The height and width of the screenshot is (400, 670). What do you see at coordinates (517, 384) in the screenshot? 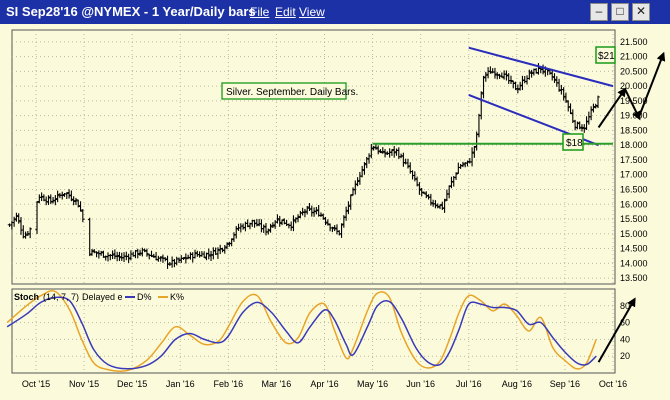
I see `x-tick-label: Aug '16` at bounding box center [517, 384].